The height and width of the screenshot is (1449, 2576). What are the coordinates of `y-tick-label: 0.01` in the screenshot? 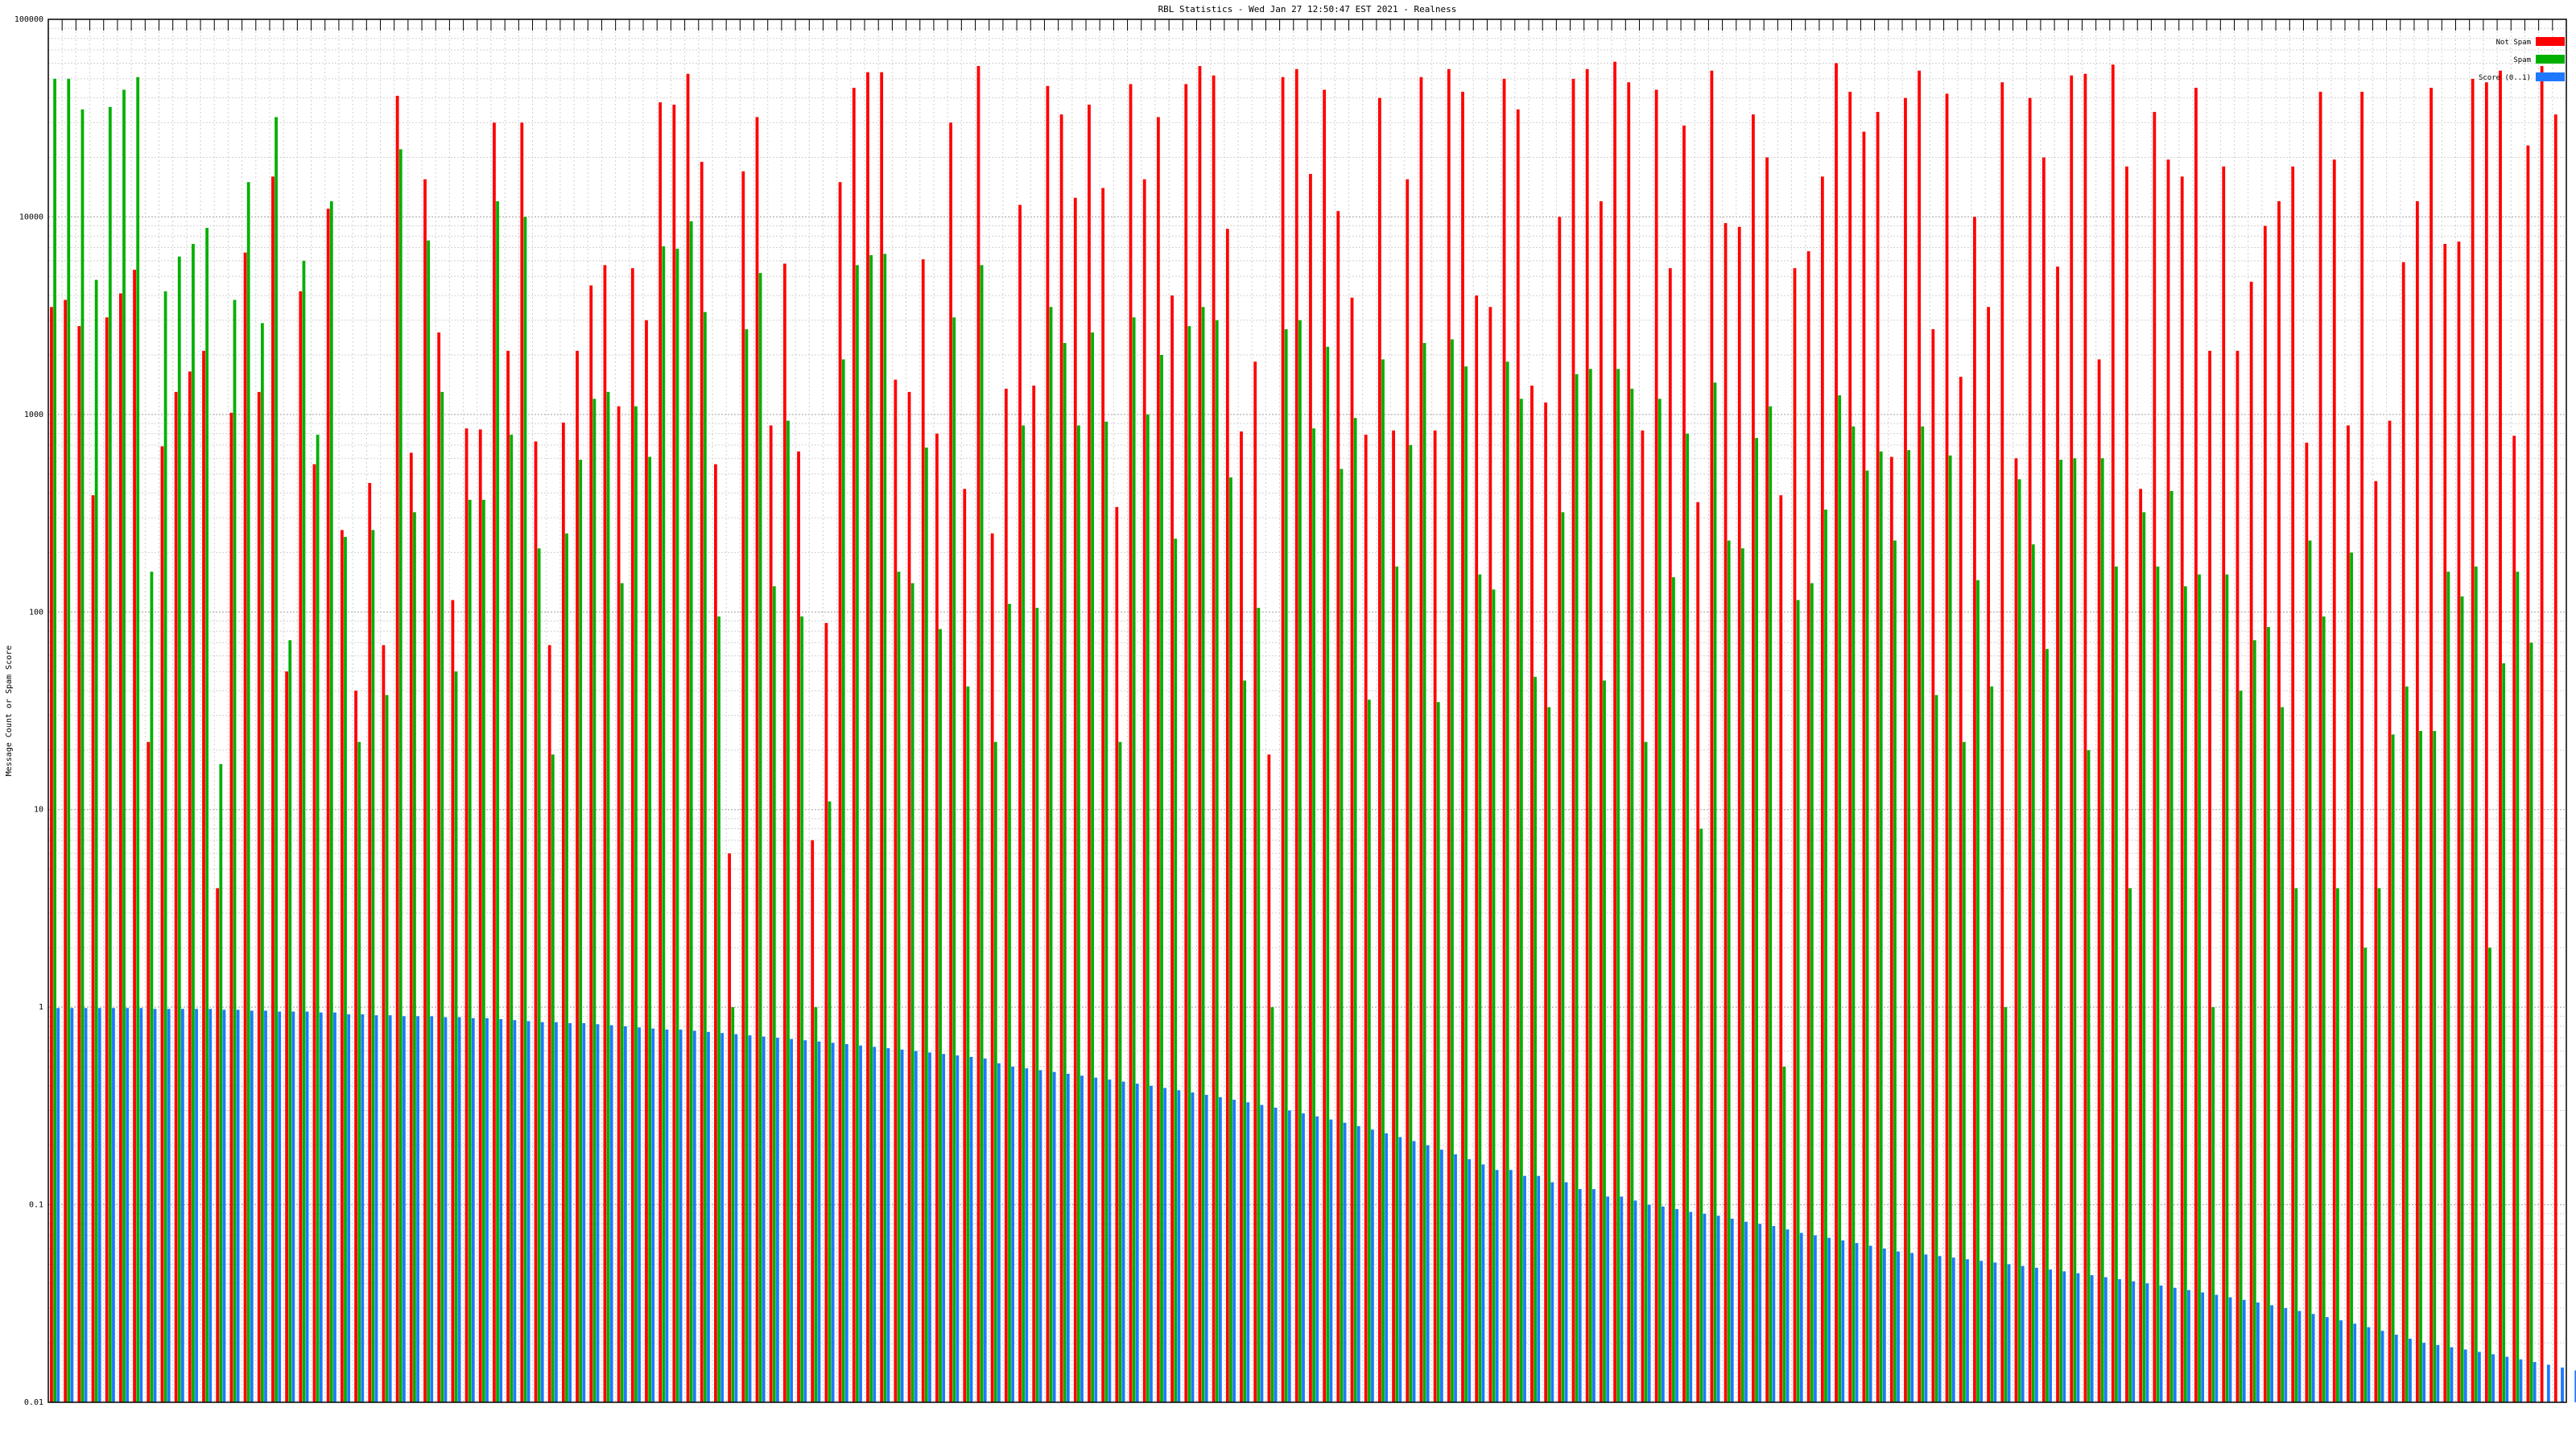 It's located at (33, 1402).